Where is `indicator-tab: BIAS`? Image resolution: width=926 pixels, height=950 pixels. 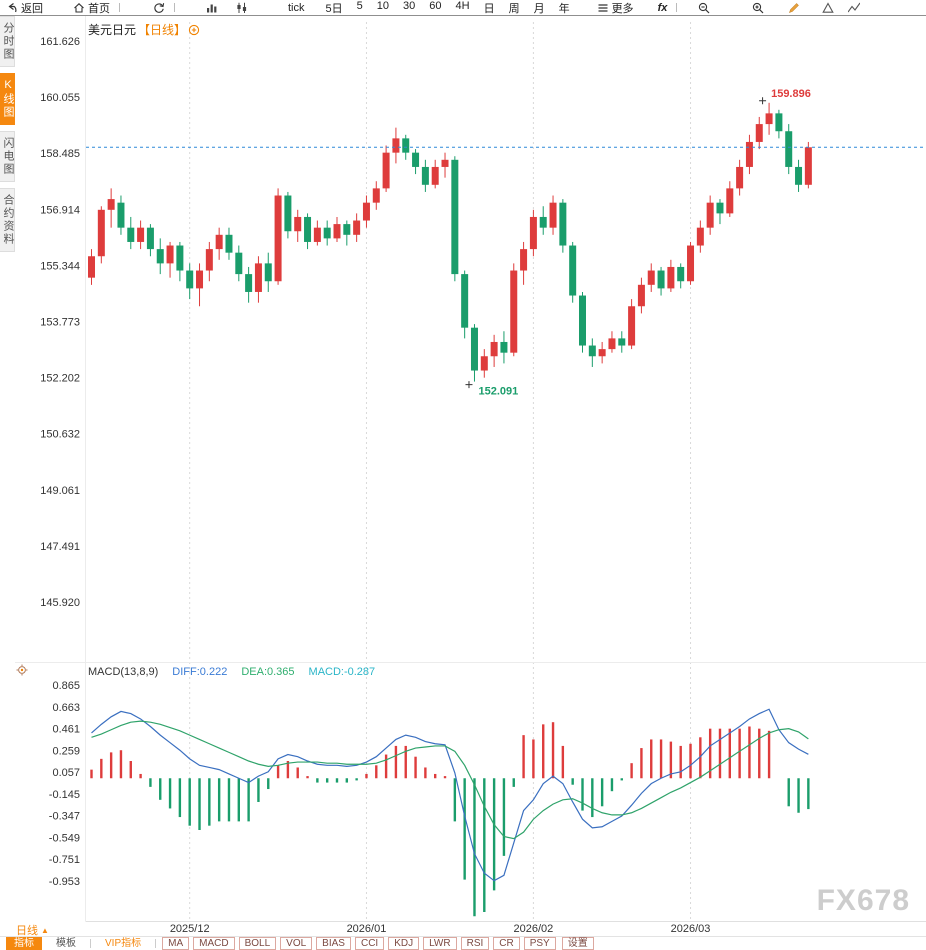
indicator-tab: BIAS is located at coordinates (333, 943).